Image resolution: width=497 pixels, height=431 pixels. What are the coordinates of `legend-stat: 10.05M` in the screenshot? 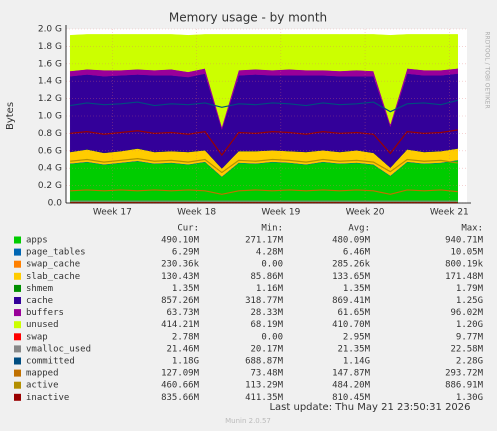 It's located at (466, 253).